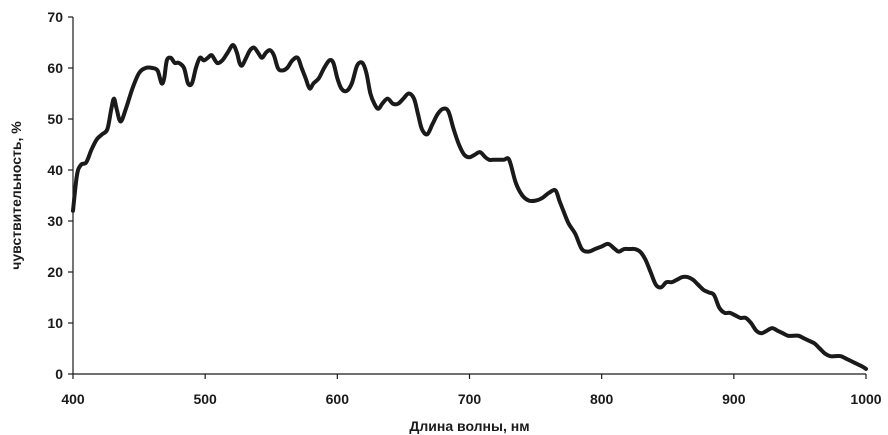 The width and height of the screenshot is (888, 435). Describe the element at coordinates (338, 399) in the screenshot. I see `x-tick-label: 600` at that location.